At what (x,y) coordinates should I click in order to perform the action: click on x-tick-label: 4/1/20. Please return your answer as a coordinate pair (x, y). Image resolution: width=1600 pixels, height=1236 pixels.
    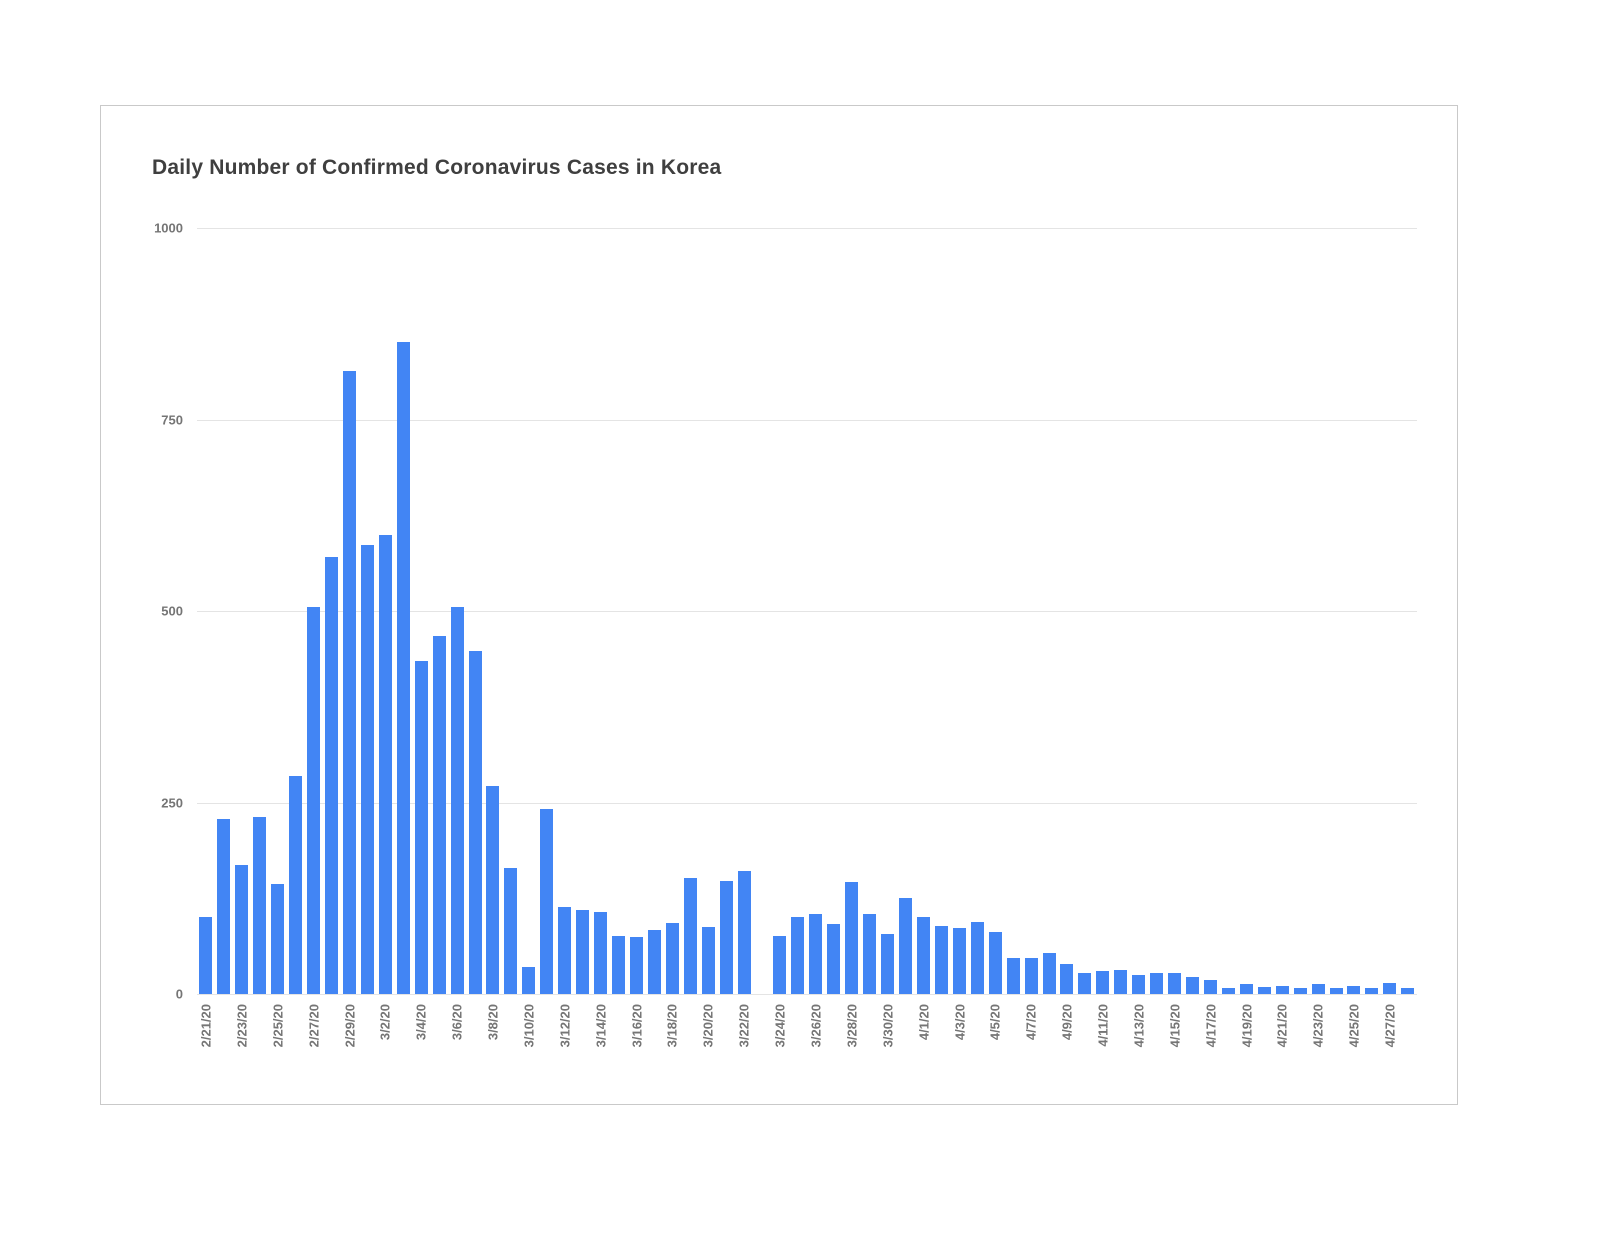
    Looking at the image, I should click on (924, 1022).